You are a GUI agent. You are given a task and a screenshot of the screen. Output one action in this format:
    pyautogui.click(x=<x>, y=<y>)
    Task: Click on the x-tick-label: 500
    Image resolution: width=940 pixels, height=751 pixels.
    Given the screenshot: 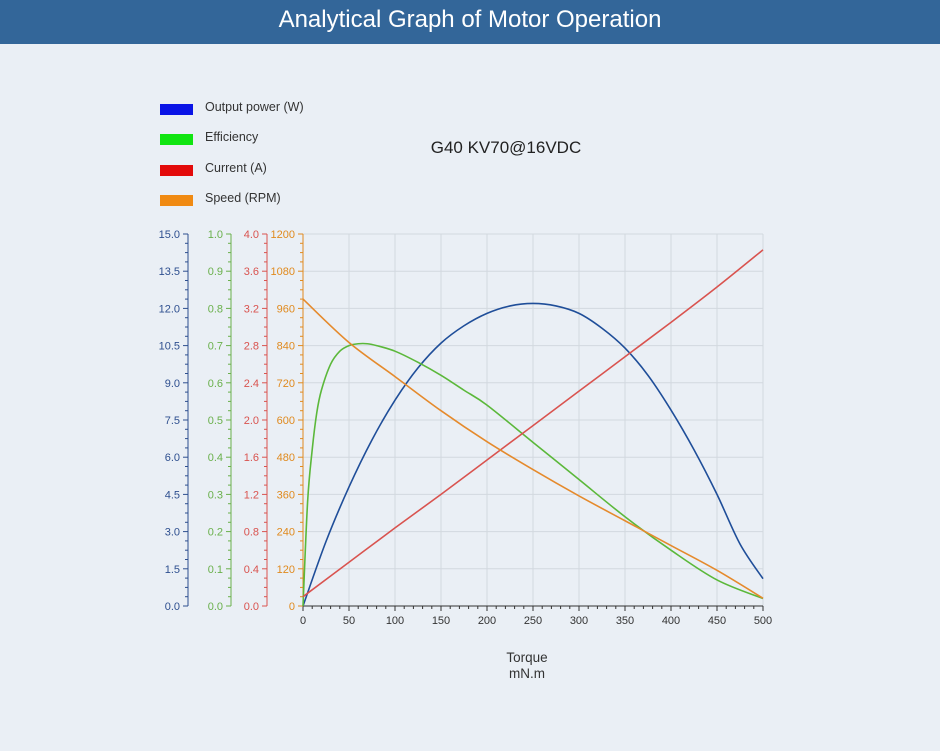 What is the action you would take?
    pyautogui.click(x=763, y=621)
    